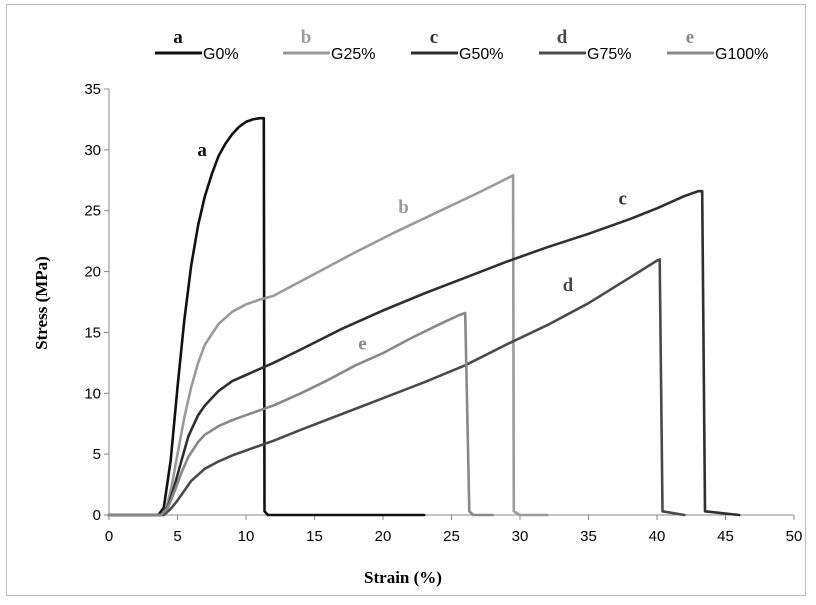 The width and height of the screenshot is (816, 605). I want to click on x-tick-label: 10, so click(246, 536).